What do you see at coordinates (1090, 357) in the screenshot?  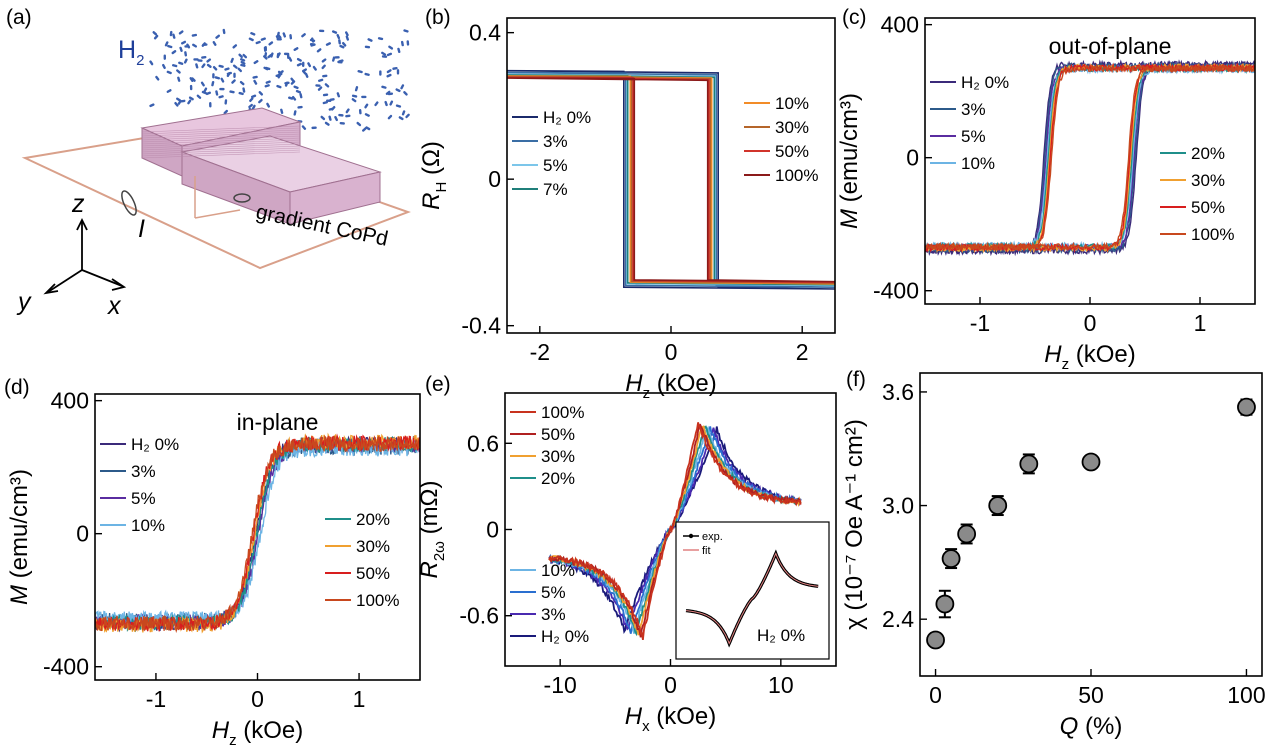 I see `x-axis-label: Hz (kOe)` at bounding box center [1090, 357].